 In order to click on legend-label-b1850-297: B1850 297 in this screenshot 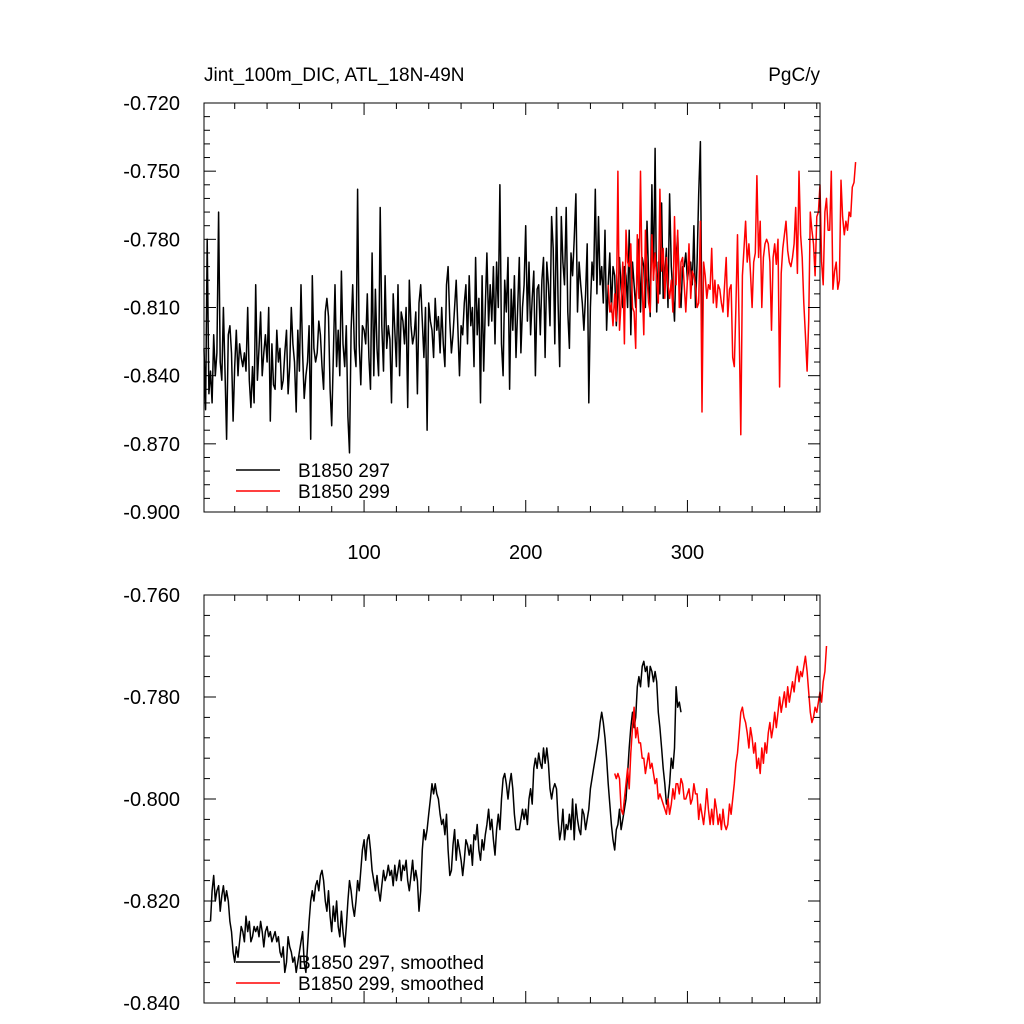, I will do `click(344, 471)`.